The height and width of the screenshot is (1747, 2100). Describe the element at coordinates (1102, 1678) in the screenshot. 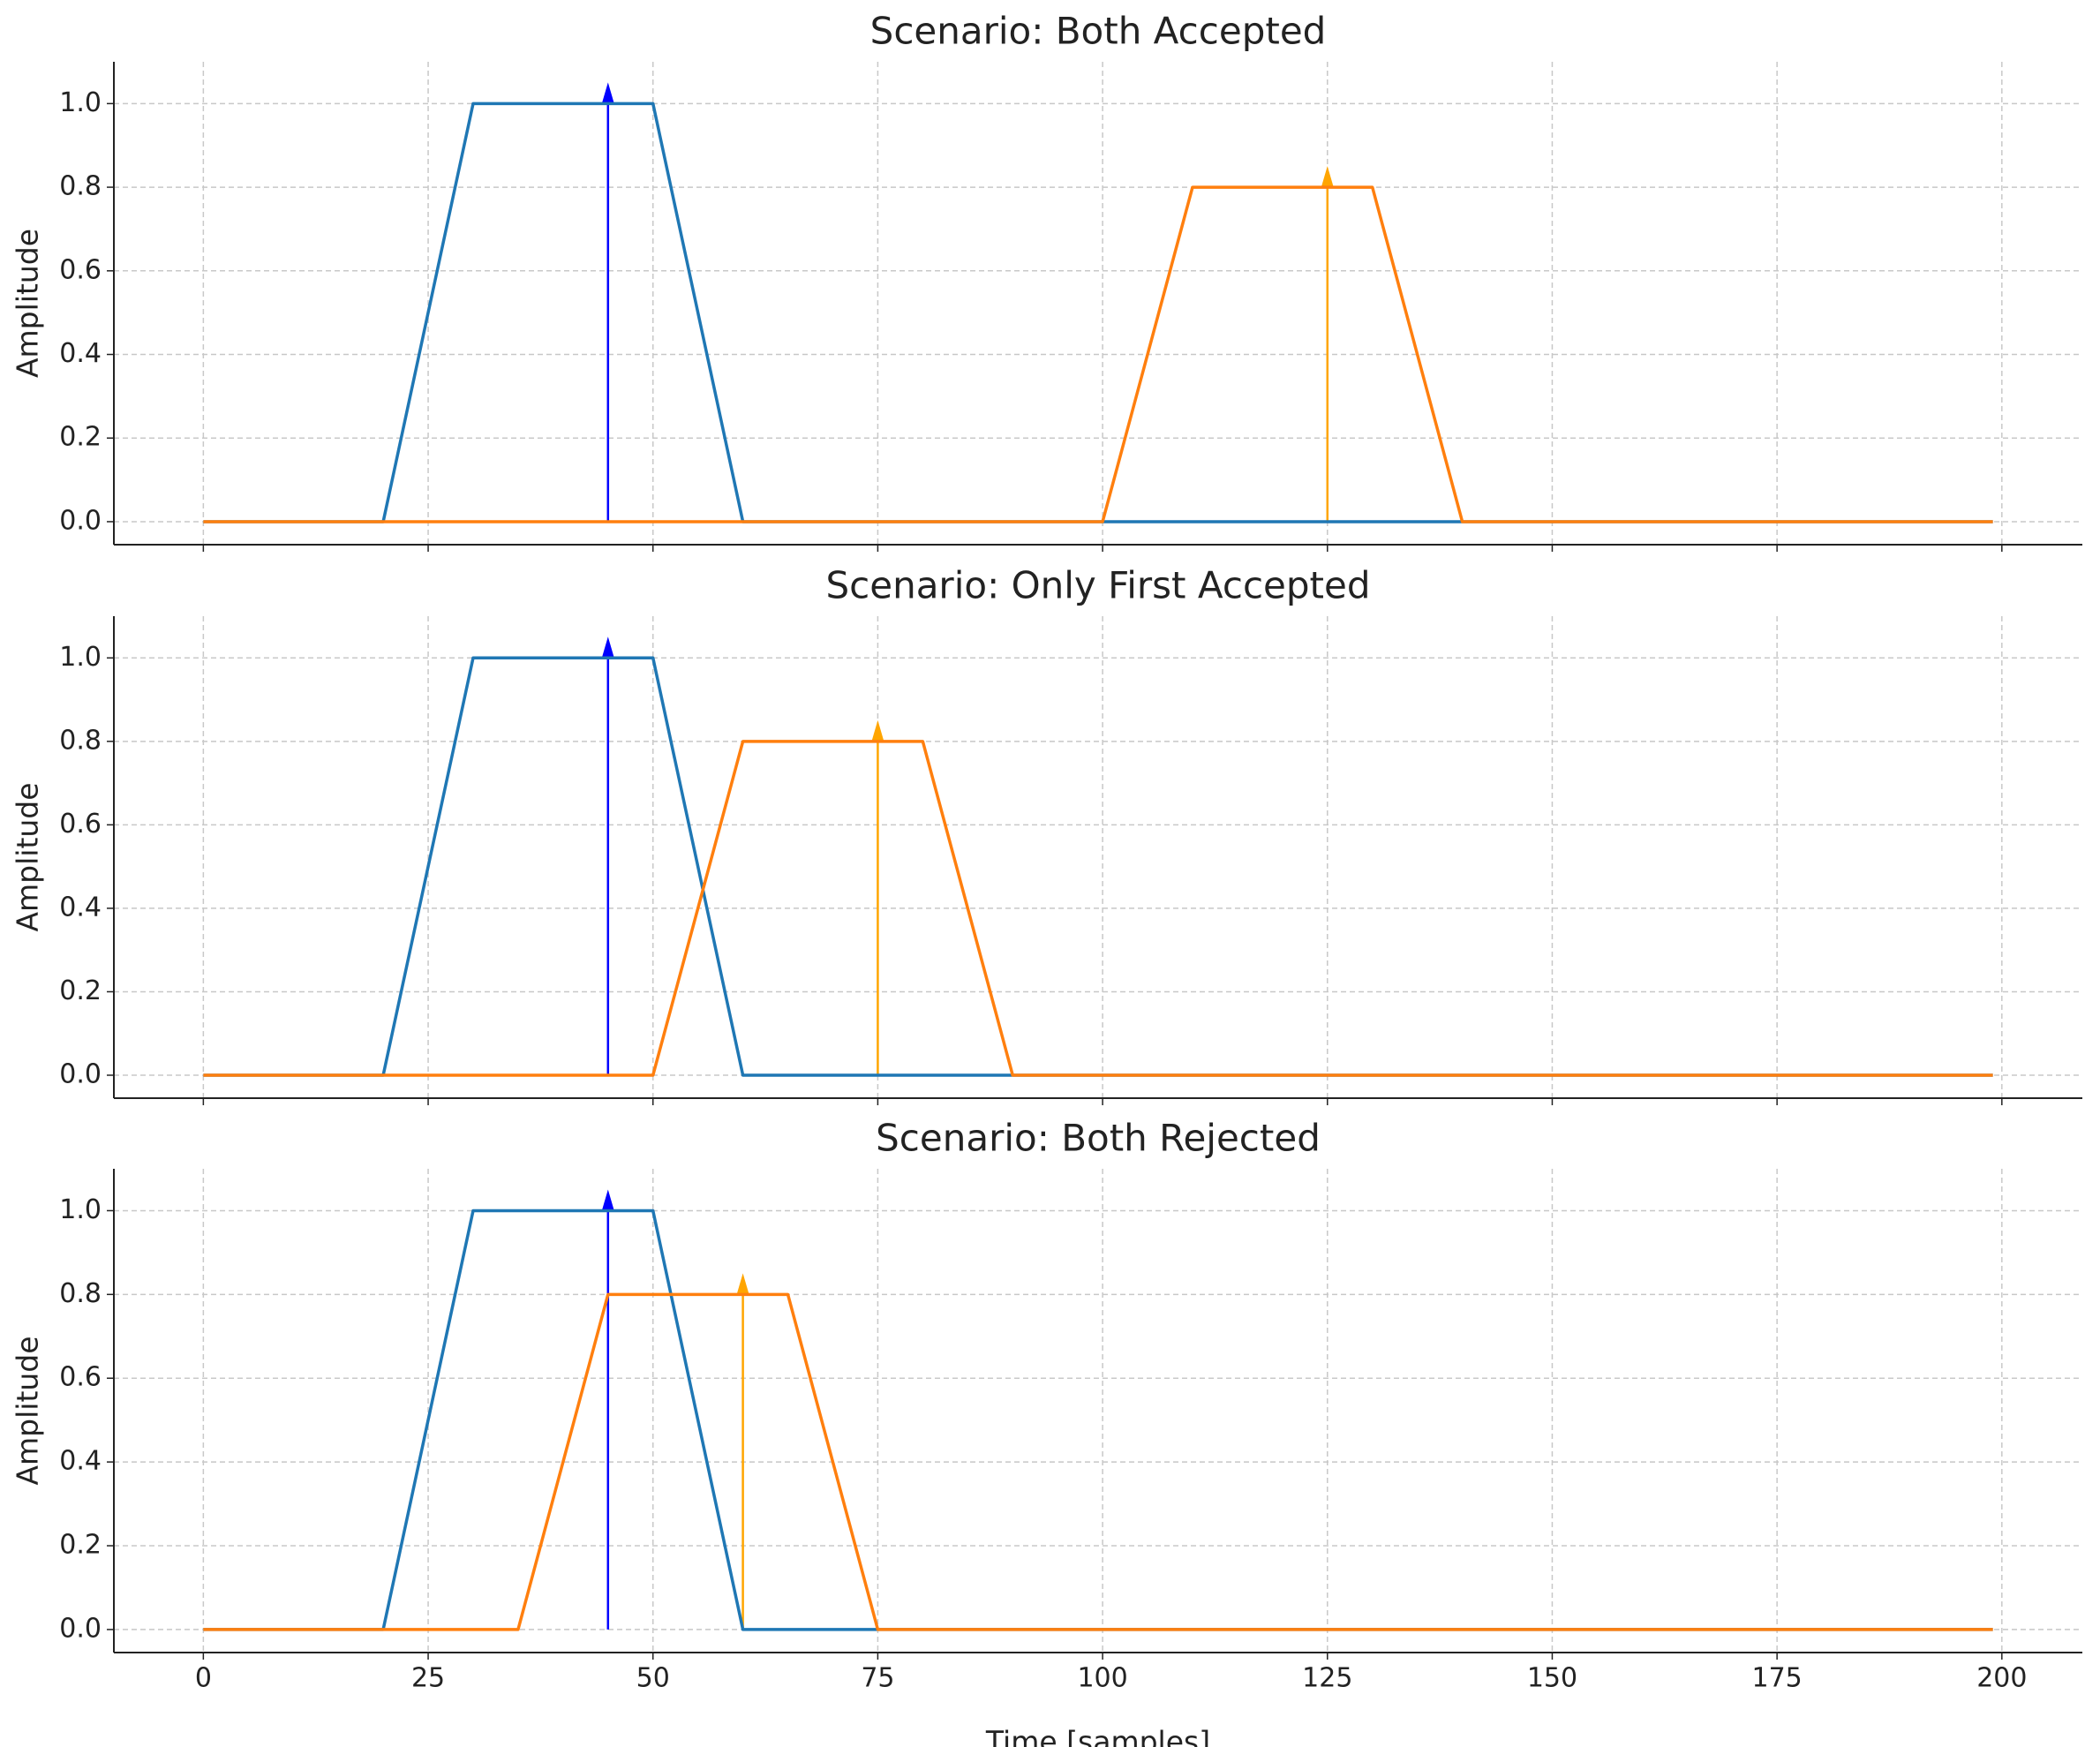

I see `x-tick-label: 100` at that location.